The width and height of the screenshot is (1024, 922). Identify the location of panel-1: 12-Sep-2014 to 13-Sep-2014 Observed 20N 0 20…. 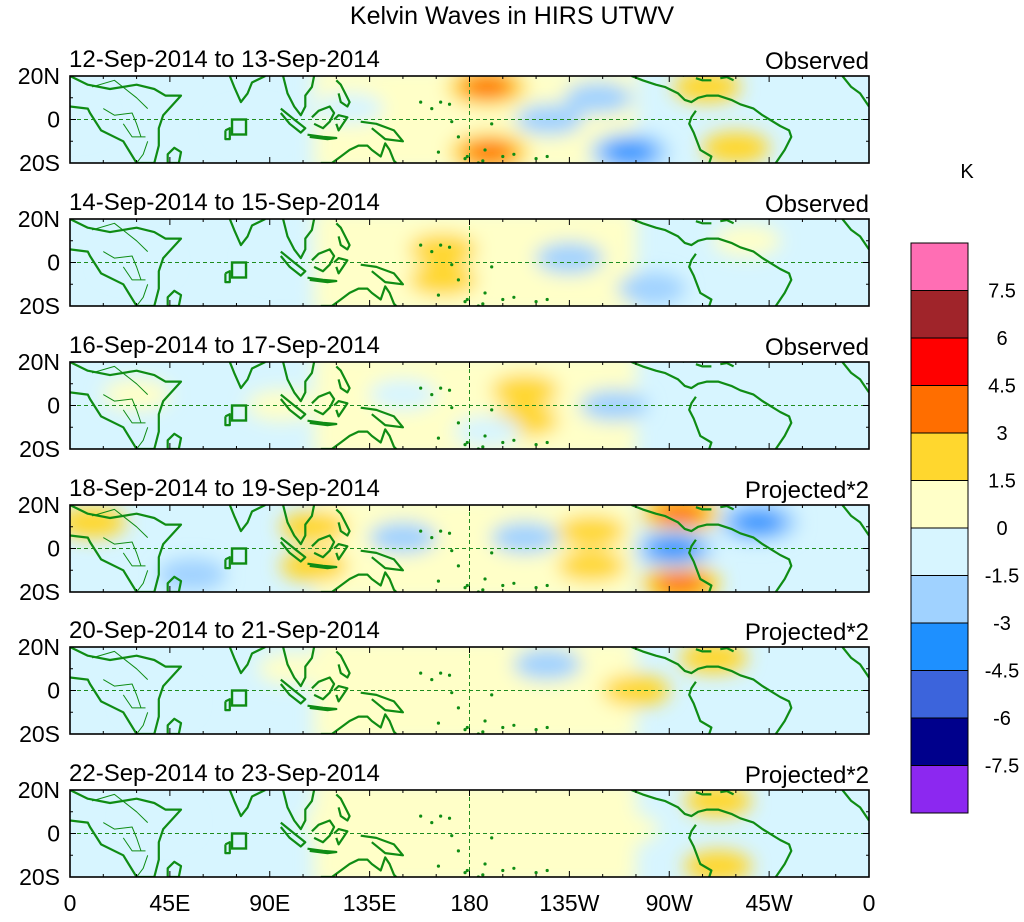
(444, 111).